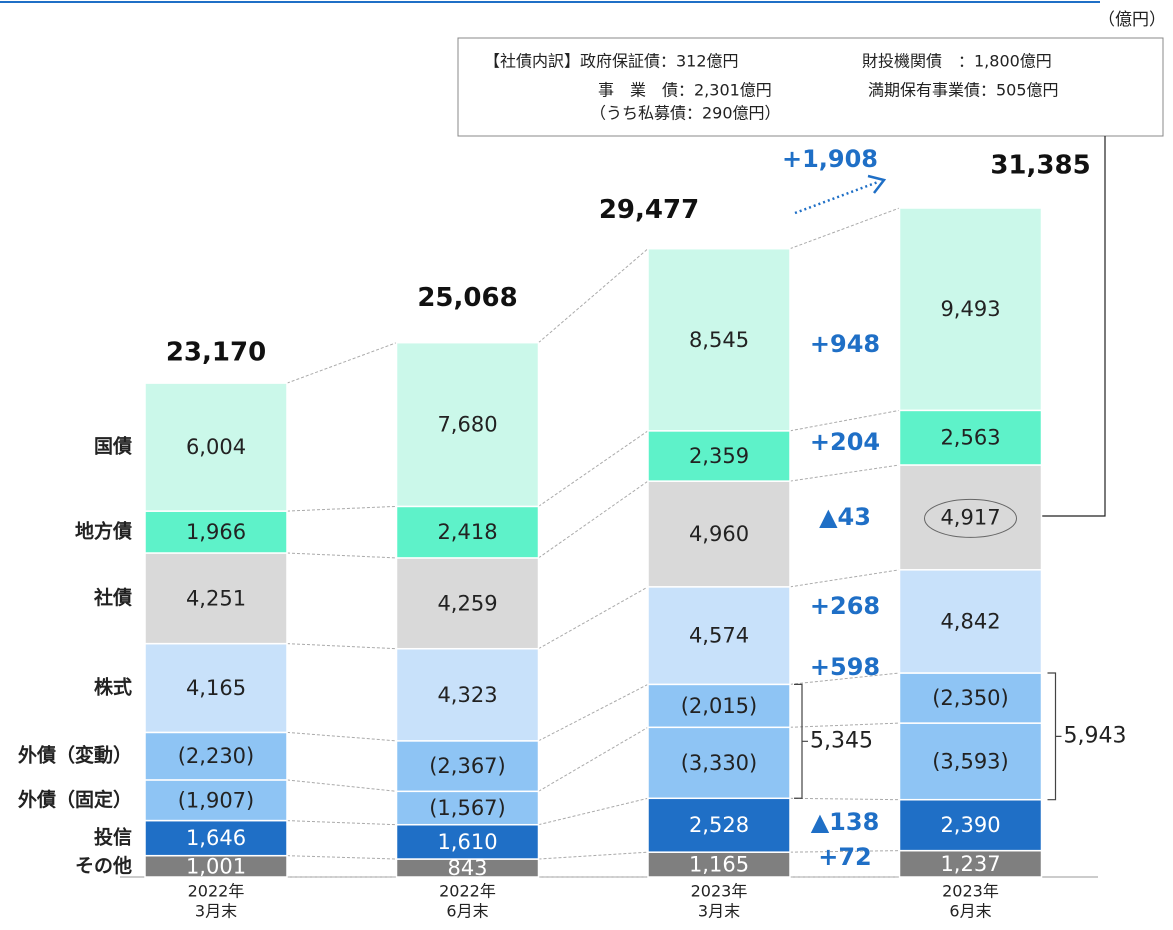 The height and width of the screenshot is (930, 1173). I want to click on note-line: 【社債内訳】政府保証債：312億円, so click(611, 61).